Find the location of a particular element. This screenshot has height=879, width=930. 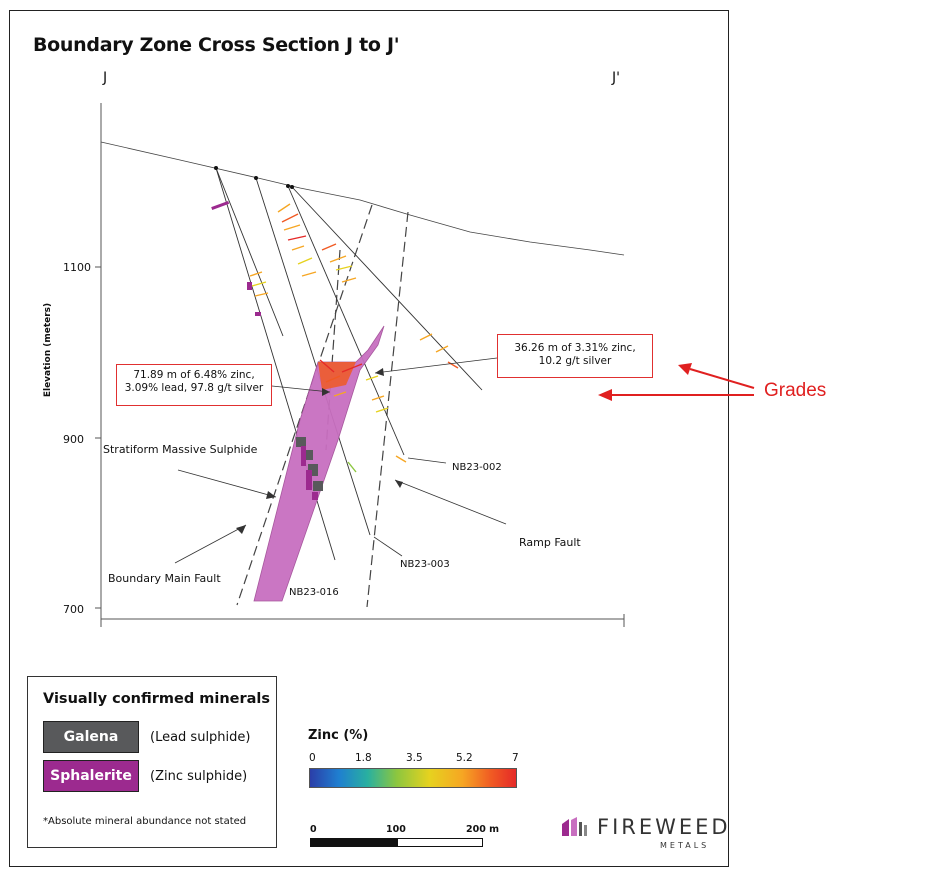

y-tick-700: 700 is located at coordinates (73, 609).